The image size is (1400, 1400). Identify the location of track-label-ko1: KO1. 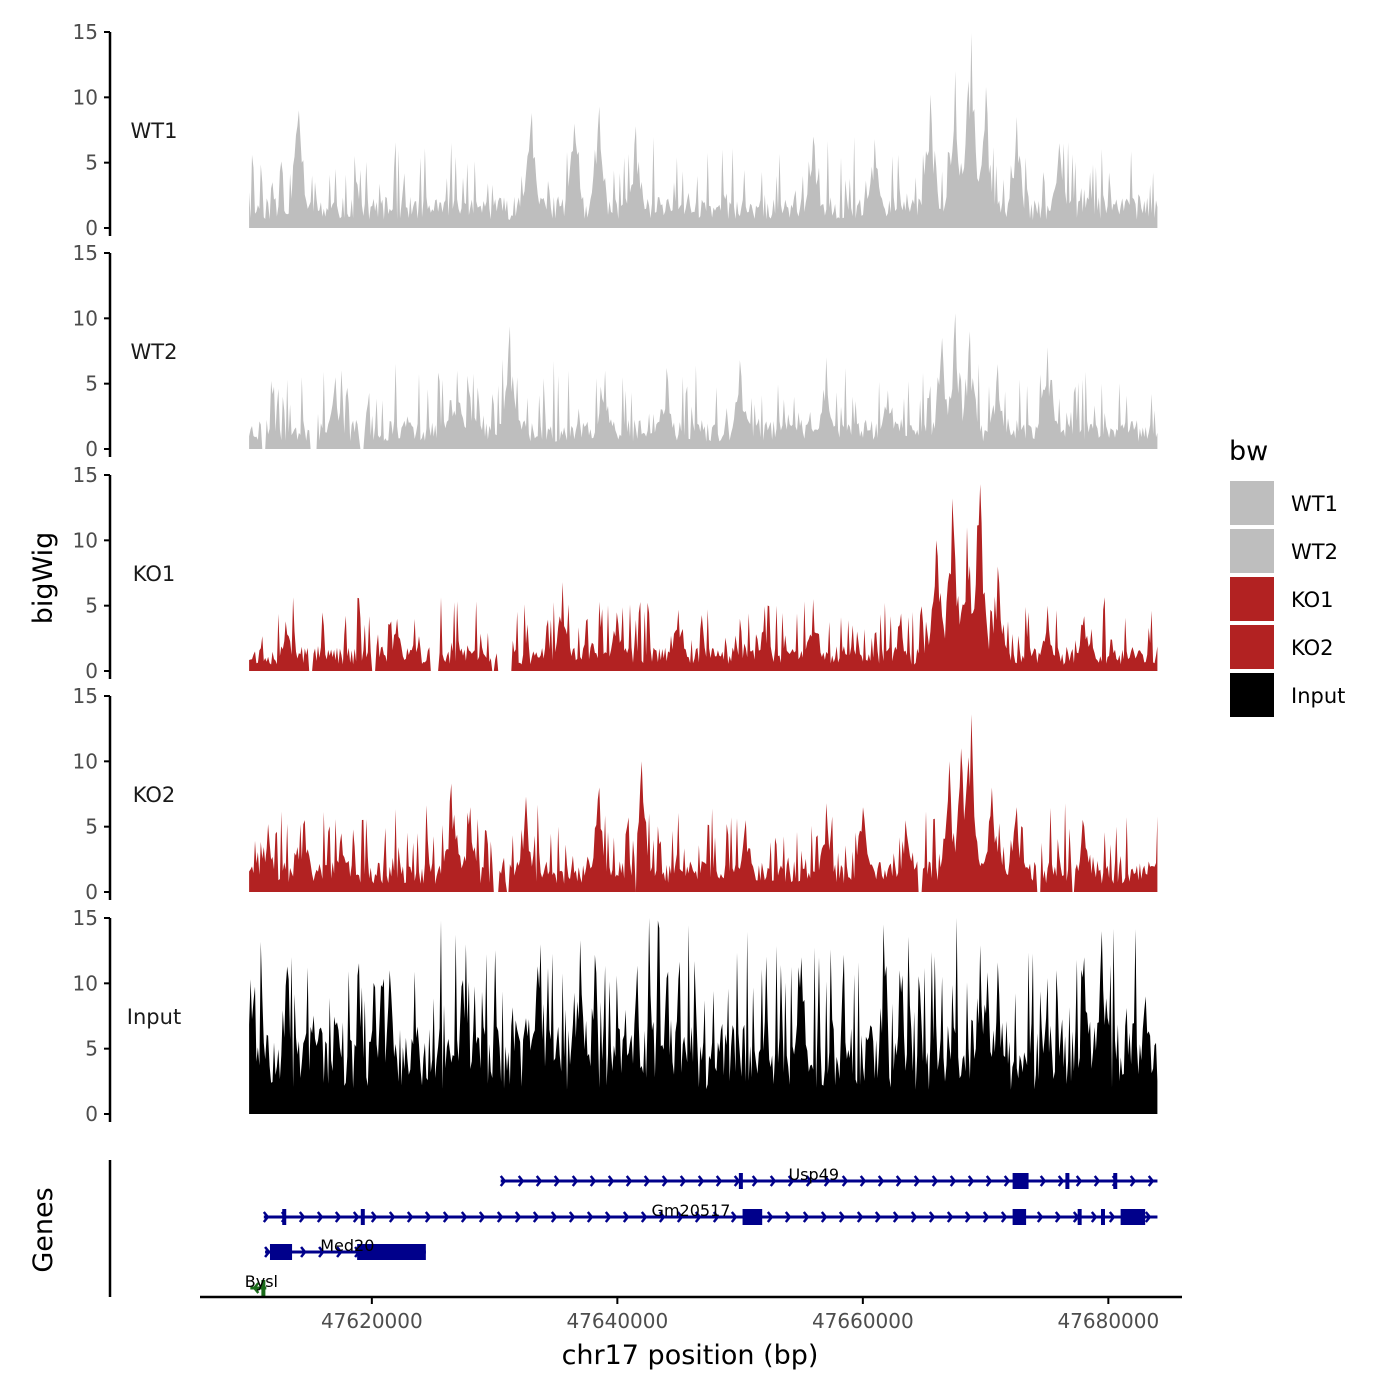
(154, 574).